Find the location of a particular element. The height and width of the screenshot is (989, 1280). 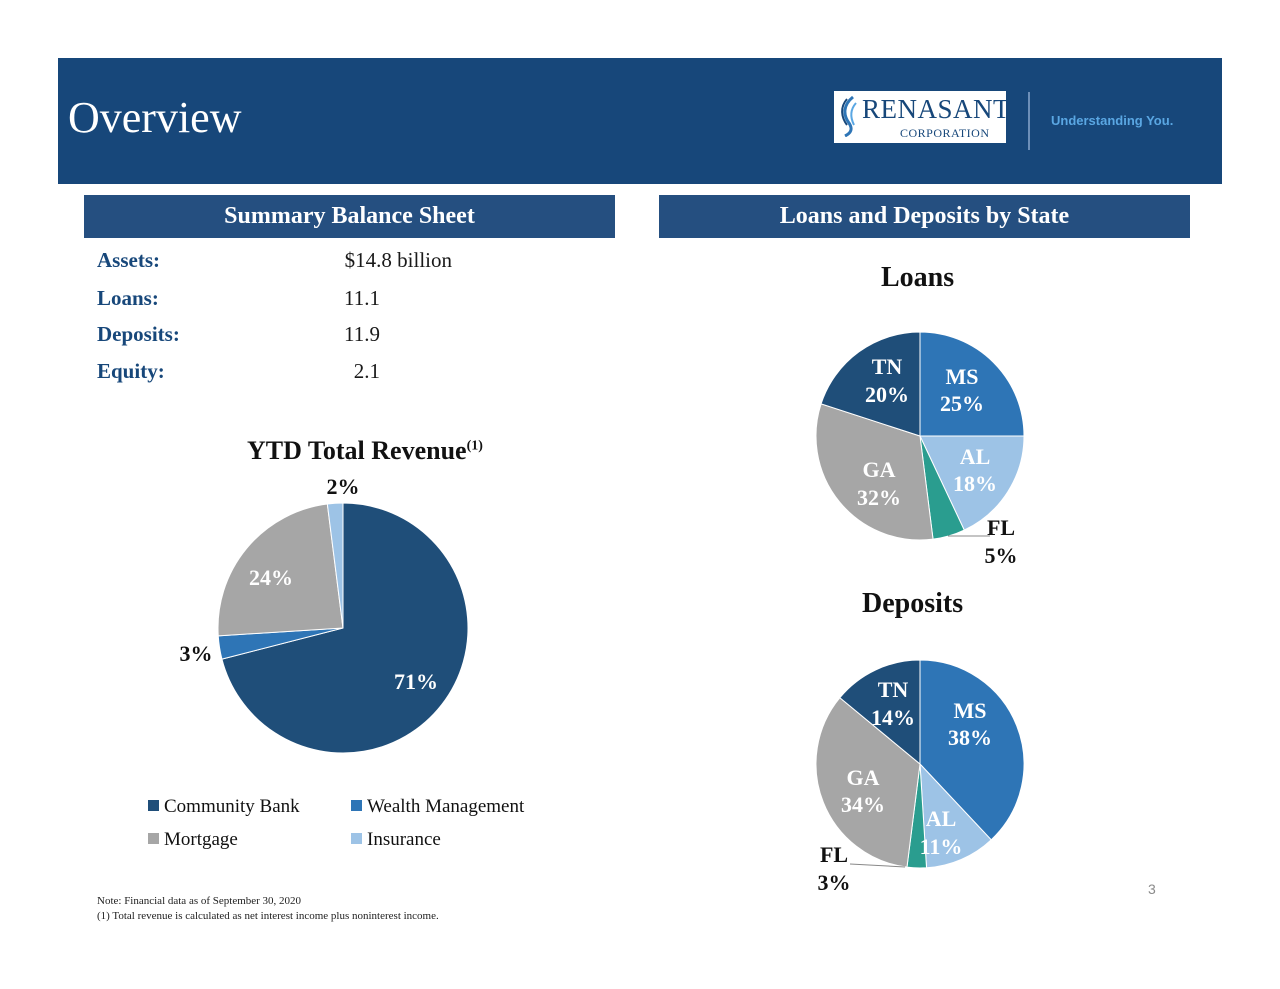

deposits-chart-title: Deposits is located at coordinates (913, 603).